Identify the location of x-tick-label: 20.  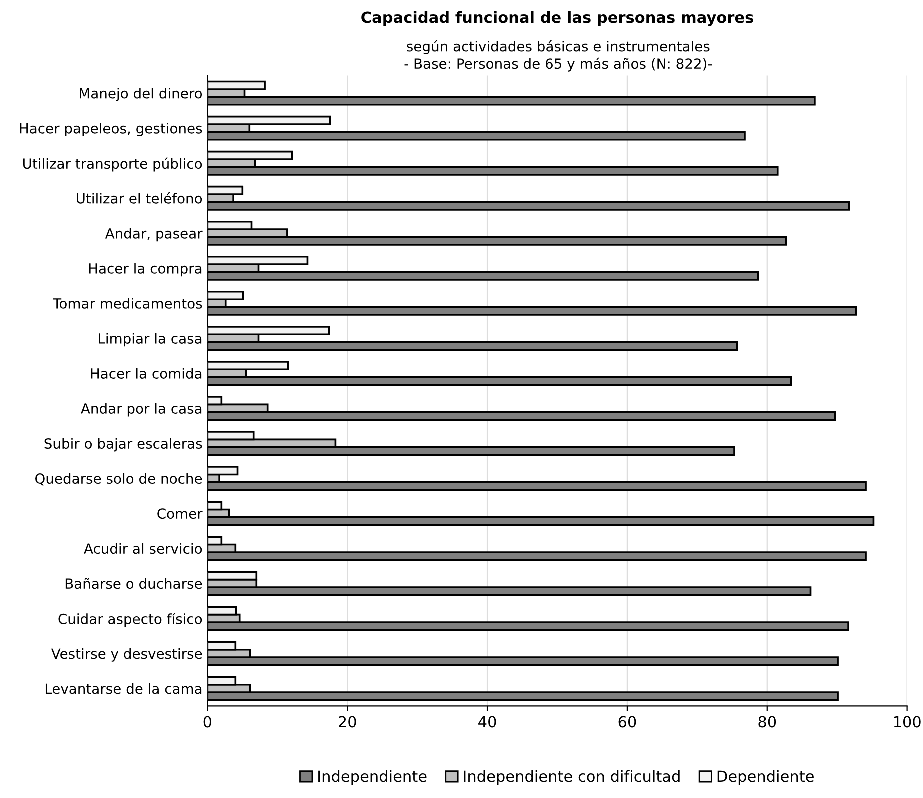
(347, 722).